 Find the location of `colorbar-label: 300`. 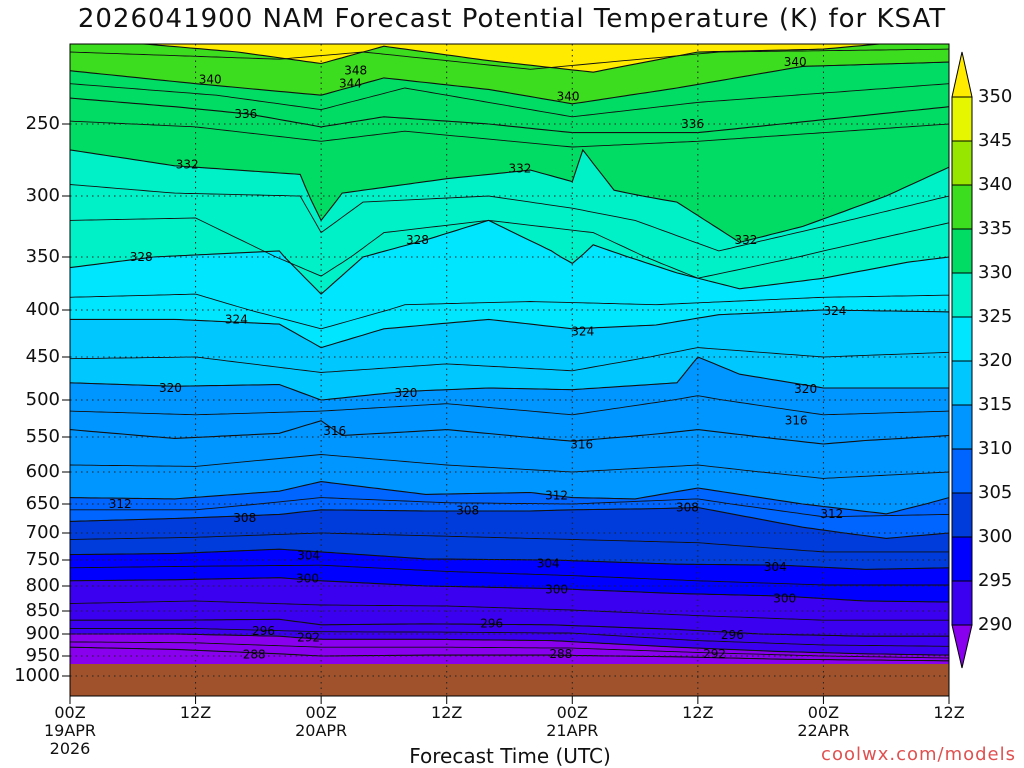

colorbar-label: 300 is located at coordinates (995, 536).